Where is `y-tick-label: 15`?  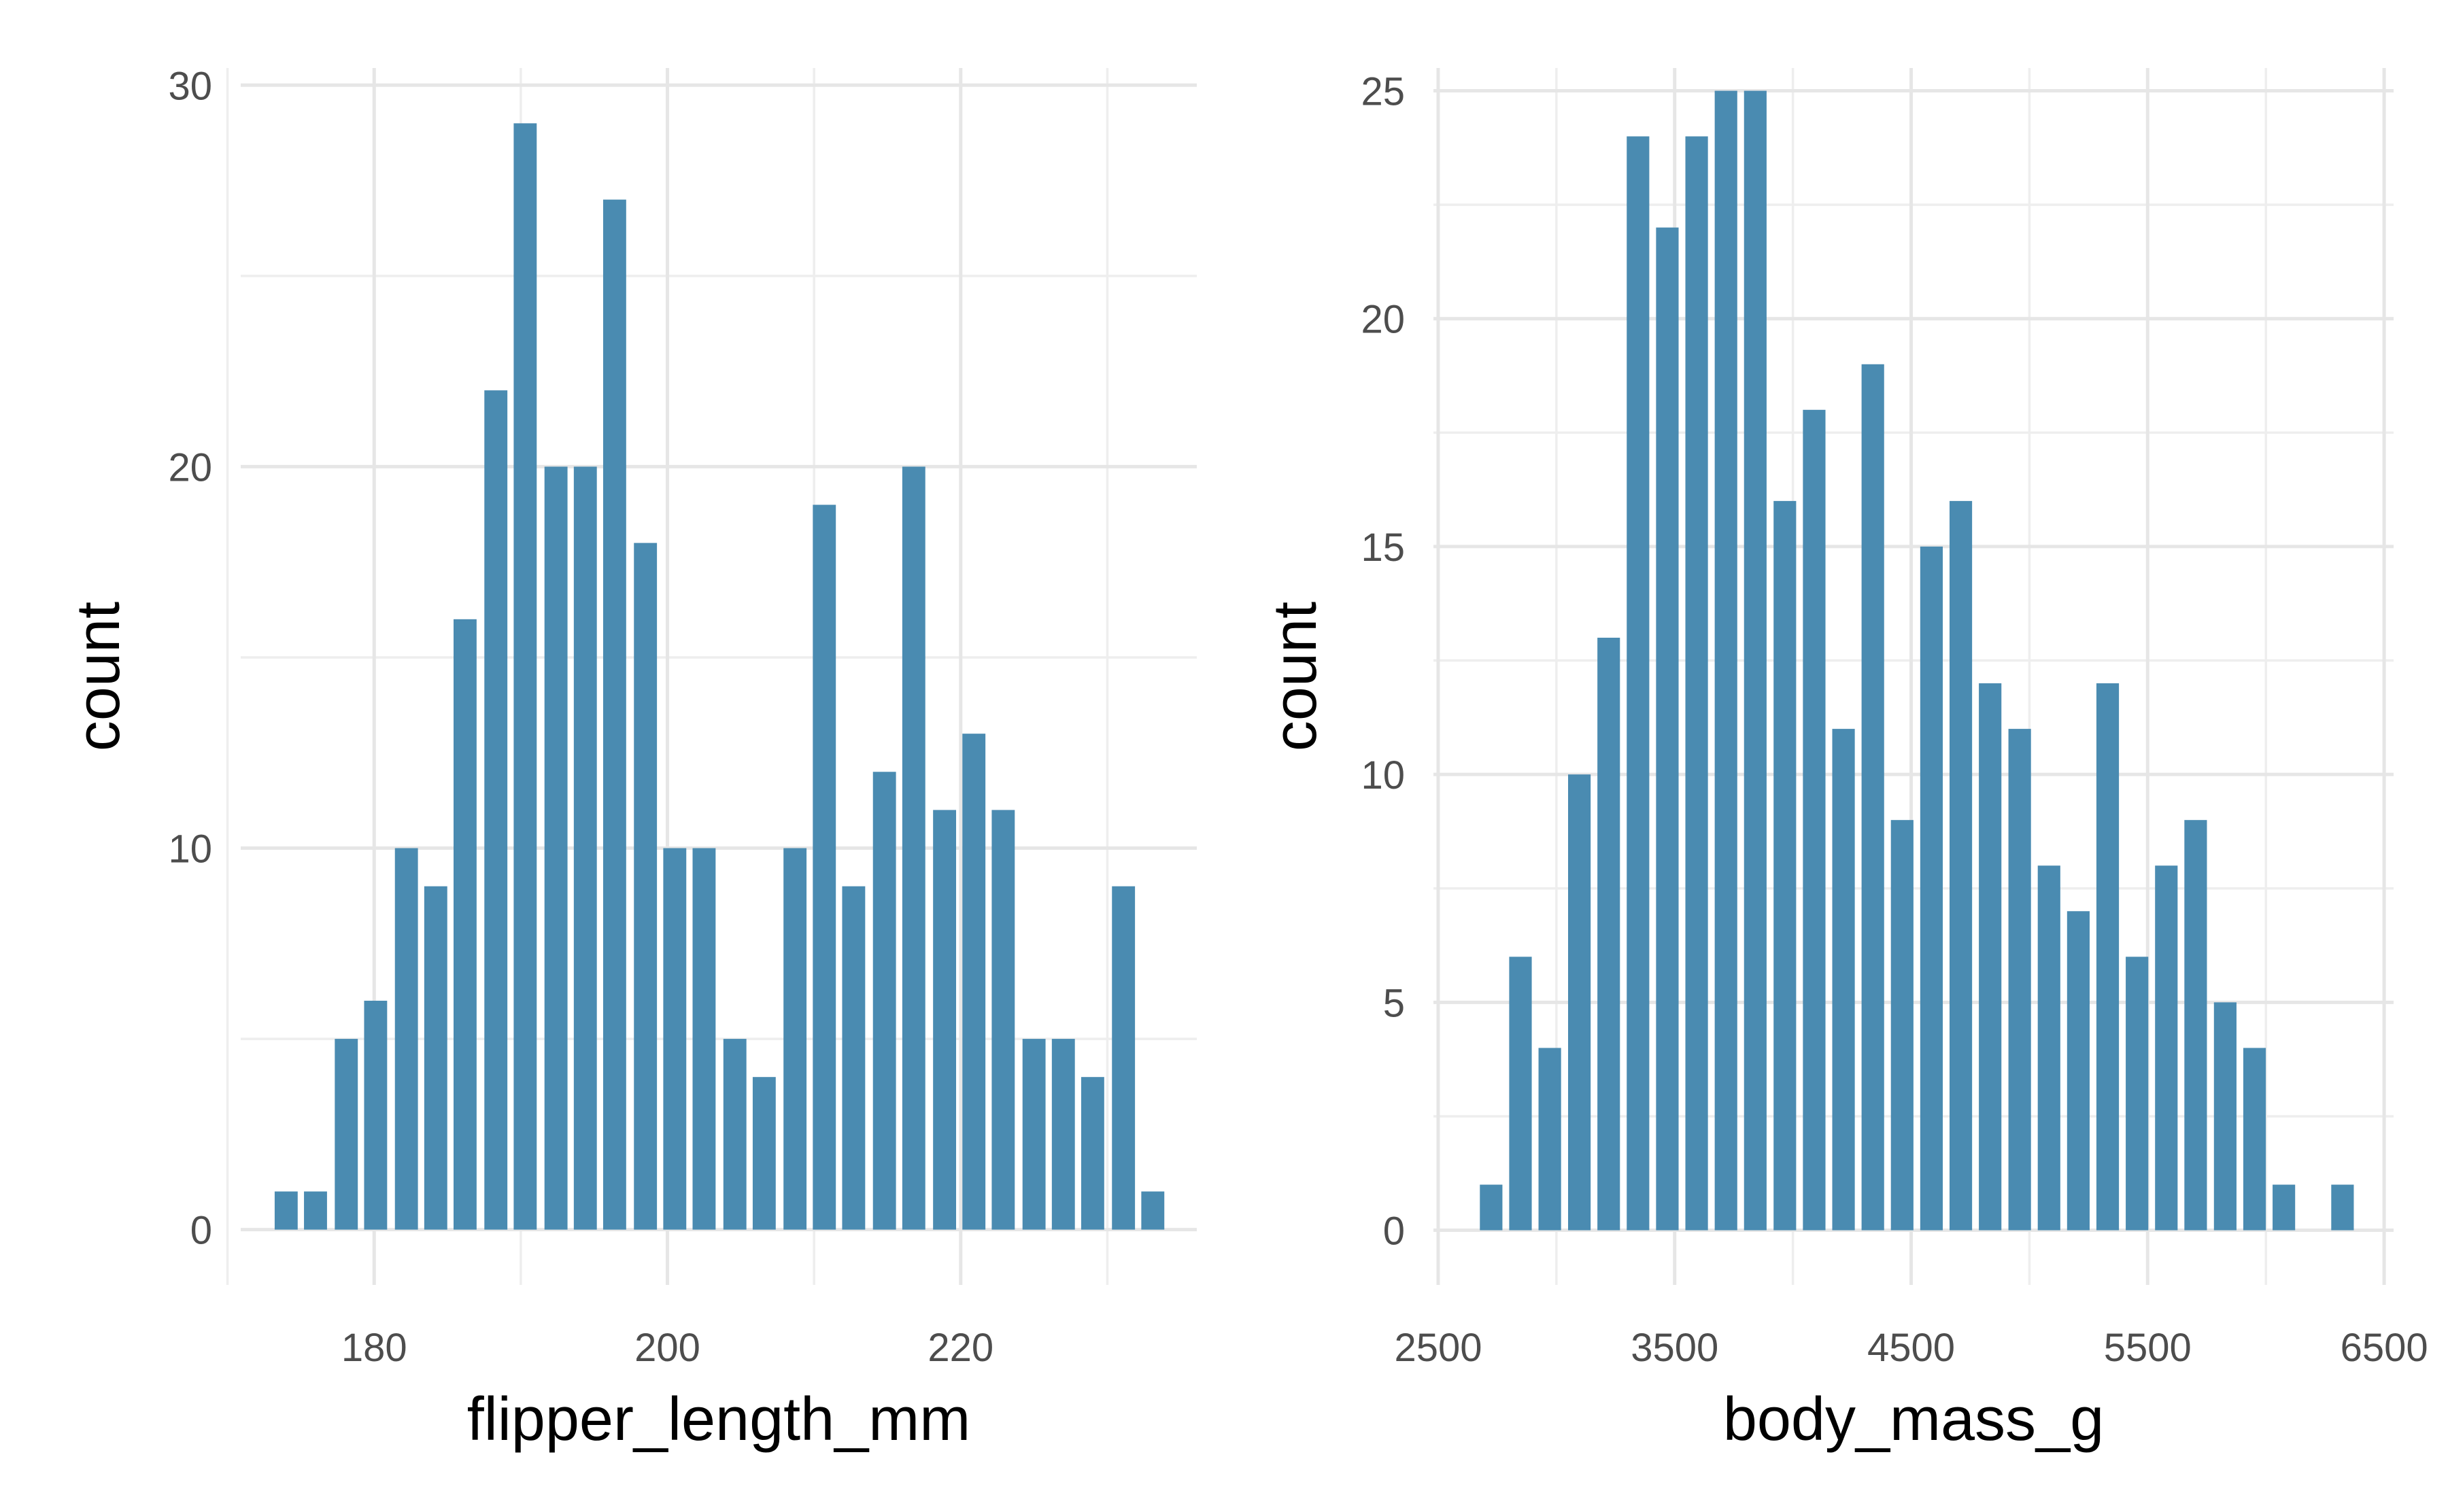 y-tick-label: 15 is located at coordinates (1383, 548).